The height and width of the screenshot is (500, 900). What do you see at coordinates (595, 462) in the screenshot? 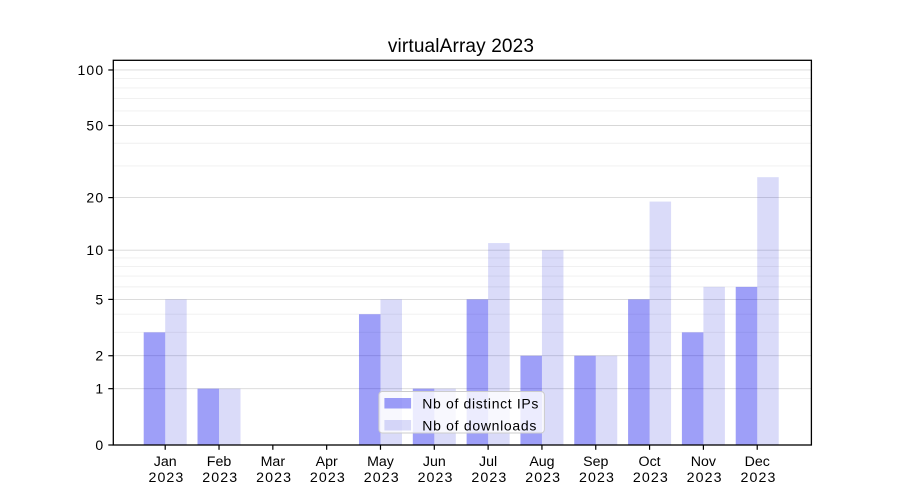
I see `svg-text: Sep` at bounding box center [595, 462].